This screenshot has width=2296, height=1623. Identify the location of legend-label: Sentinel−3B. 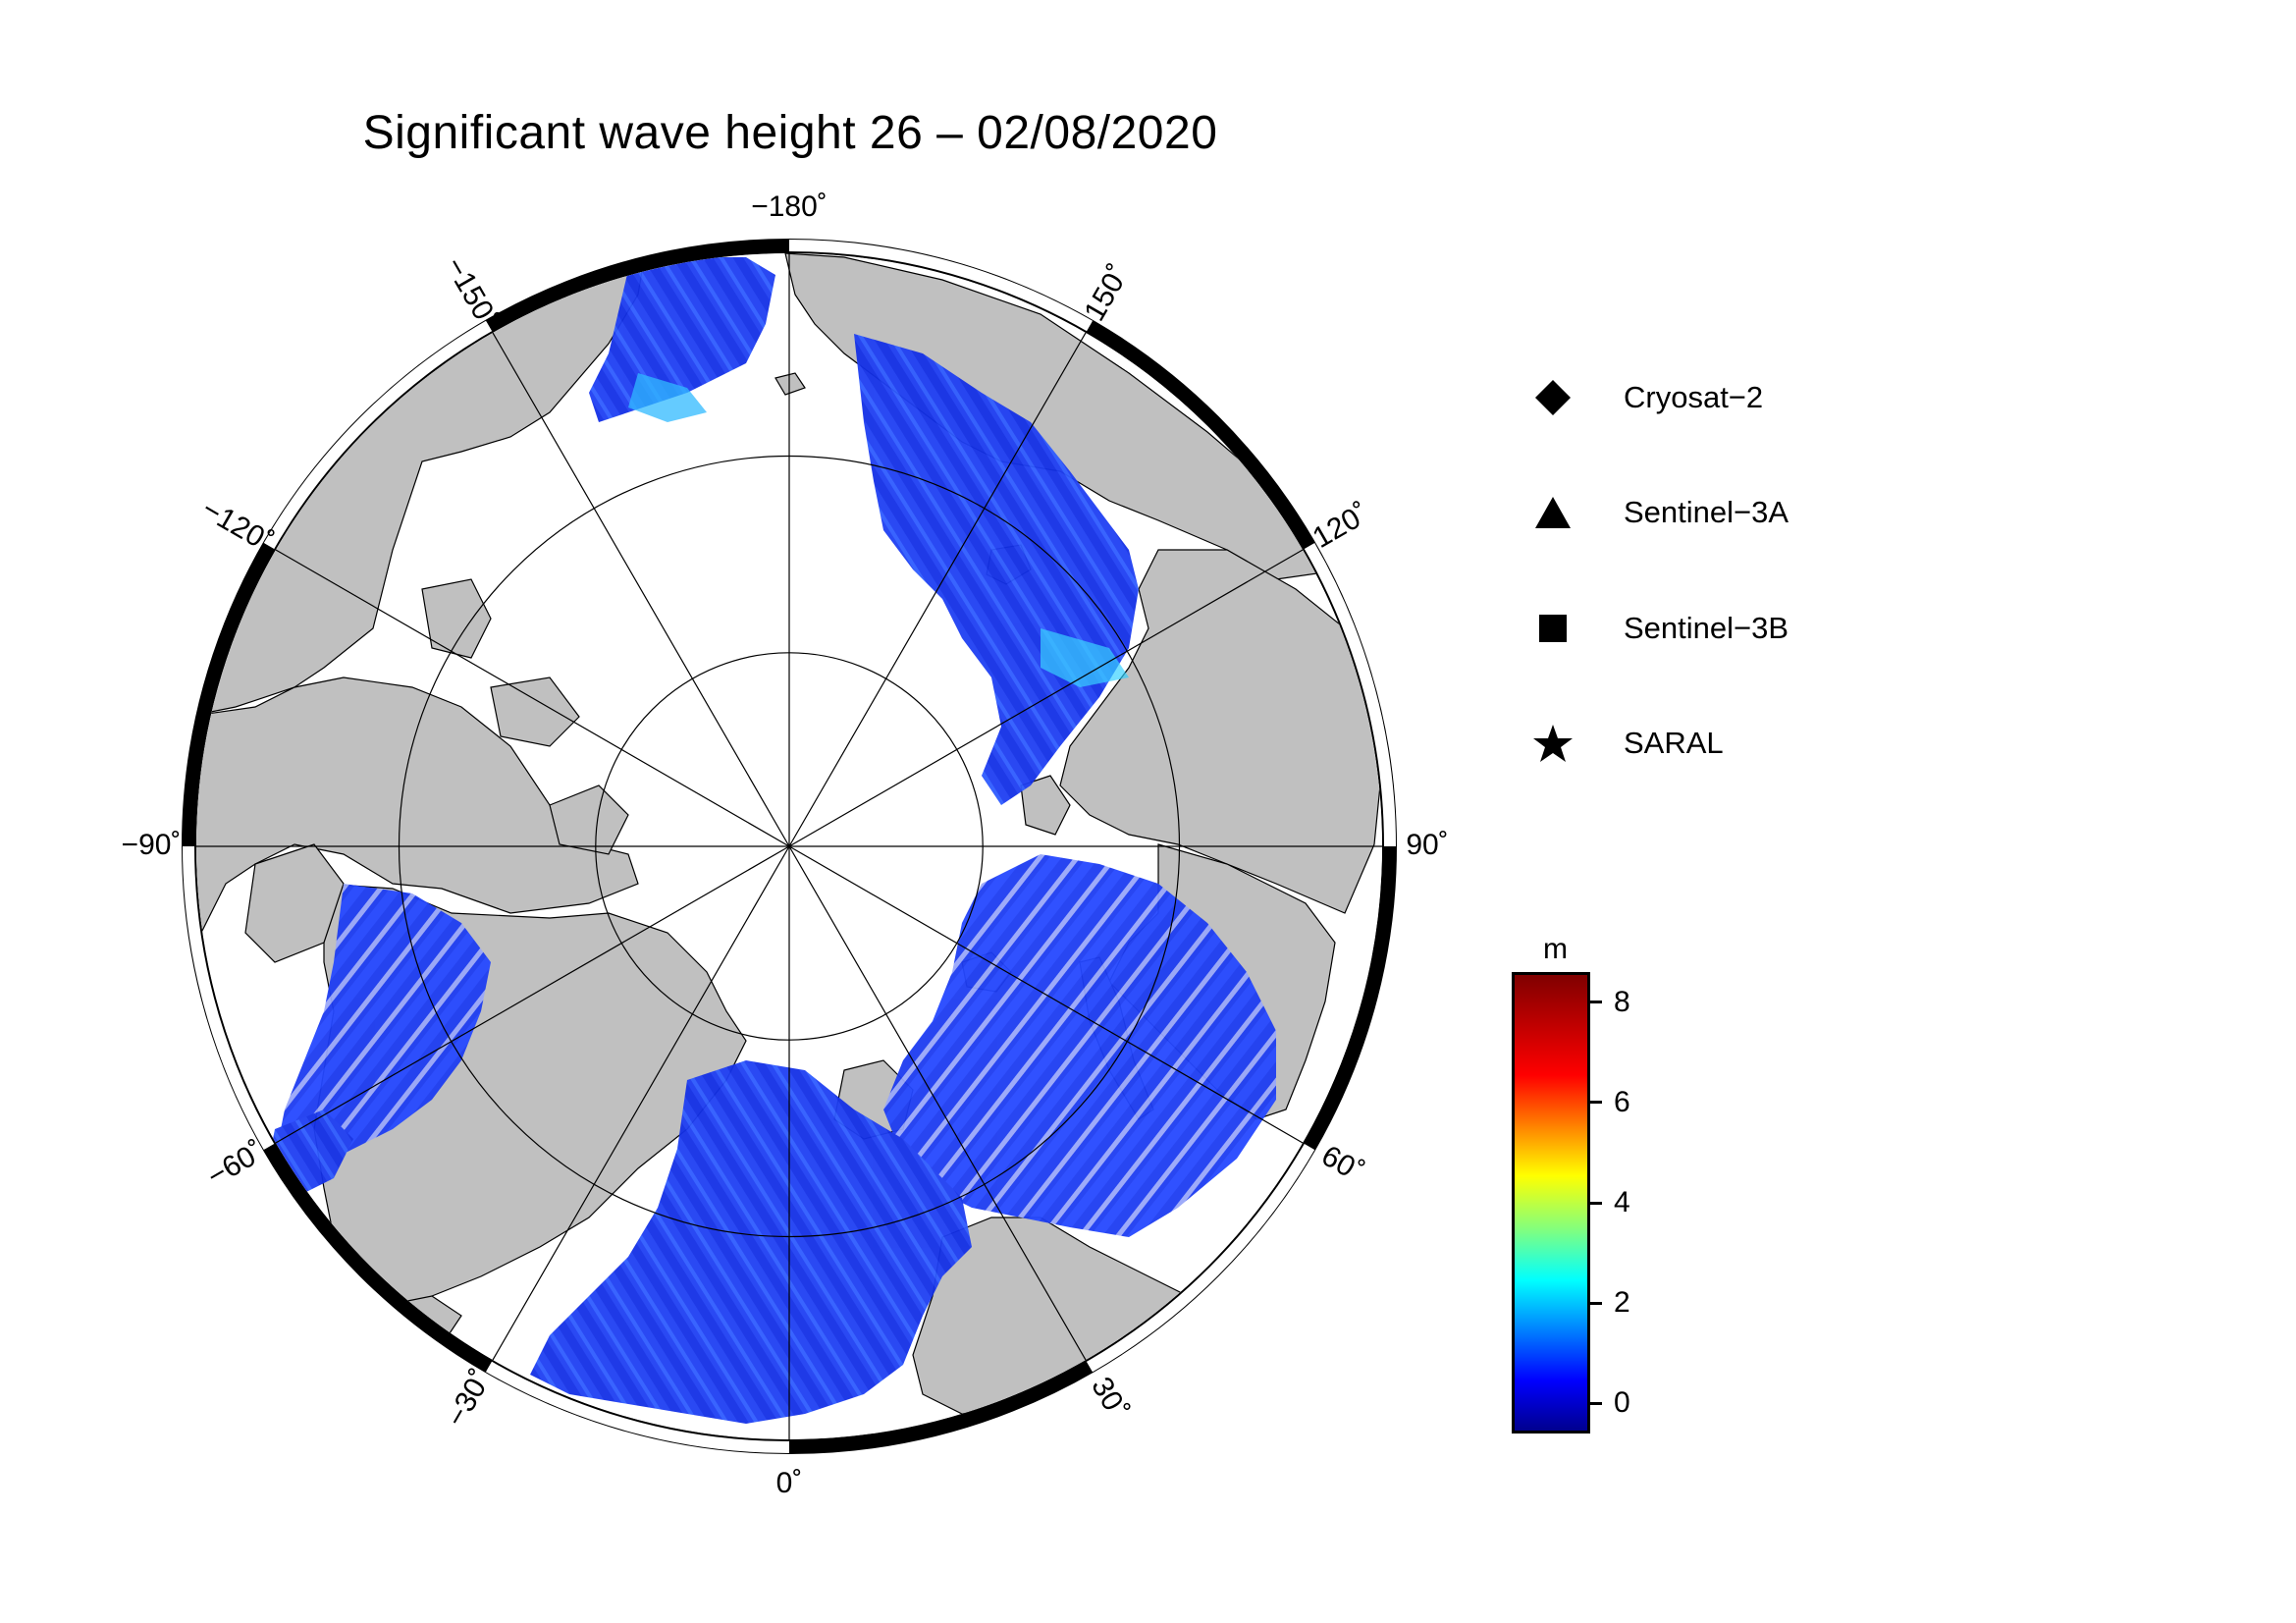
(1706, 628).